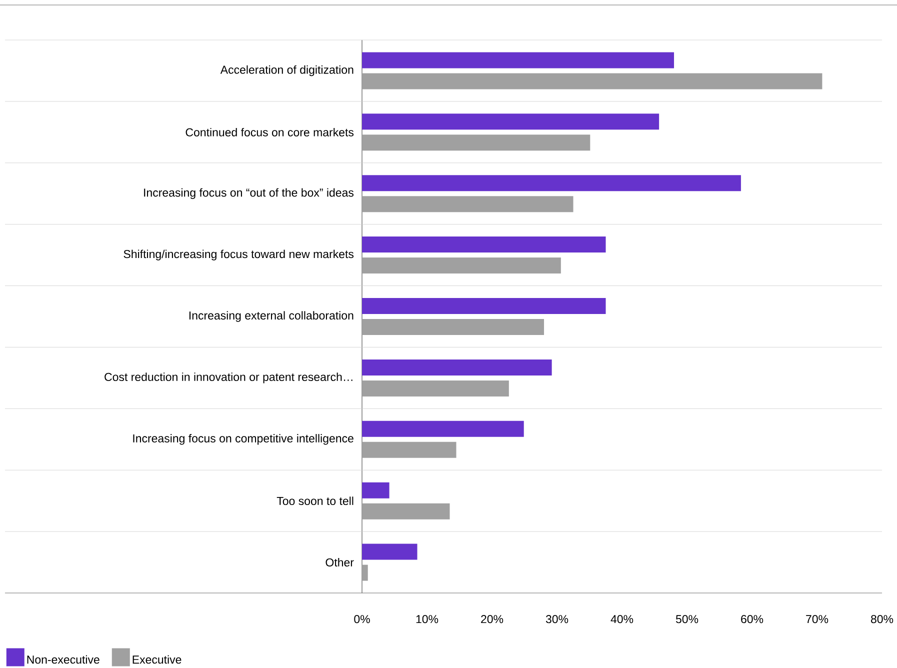 This screenshot has width=897, height=668. Describe the element at coordinates (239, 255) in the screenshot. I see `y-tick-label: Shifting/increasing focus toward new markets` at that location.